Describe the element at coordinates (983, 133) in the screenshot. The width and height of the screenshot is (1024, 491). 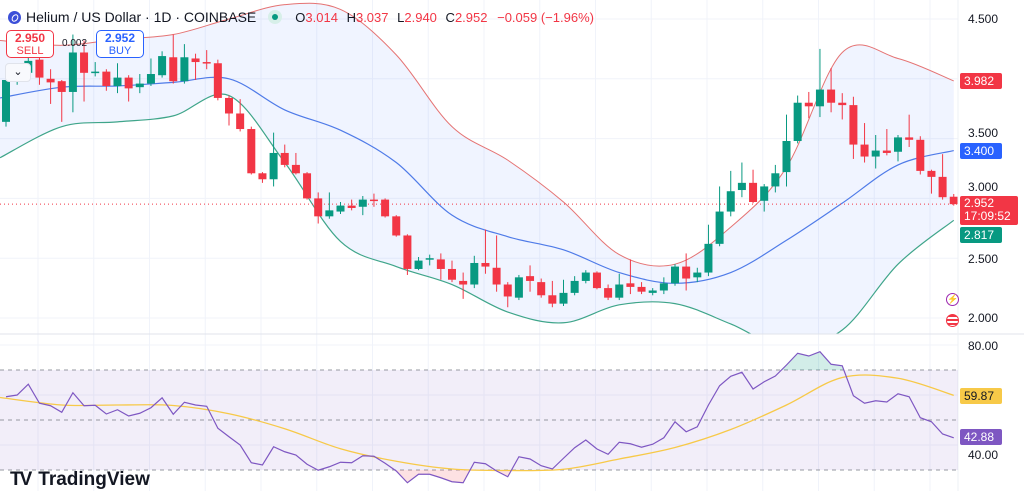
I see `price-tick: 3.500` at that location.